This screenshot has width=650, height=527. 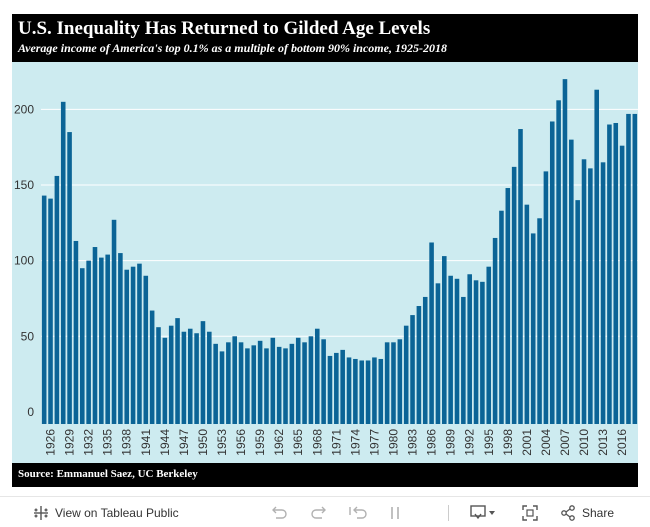 I want to click on bar-2005, so click(x=552, y=273).